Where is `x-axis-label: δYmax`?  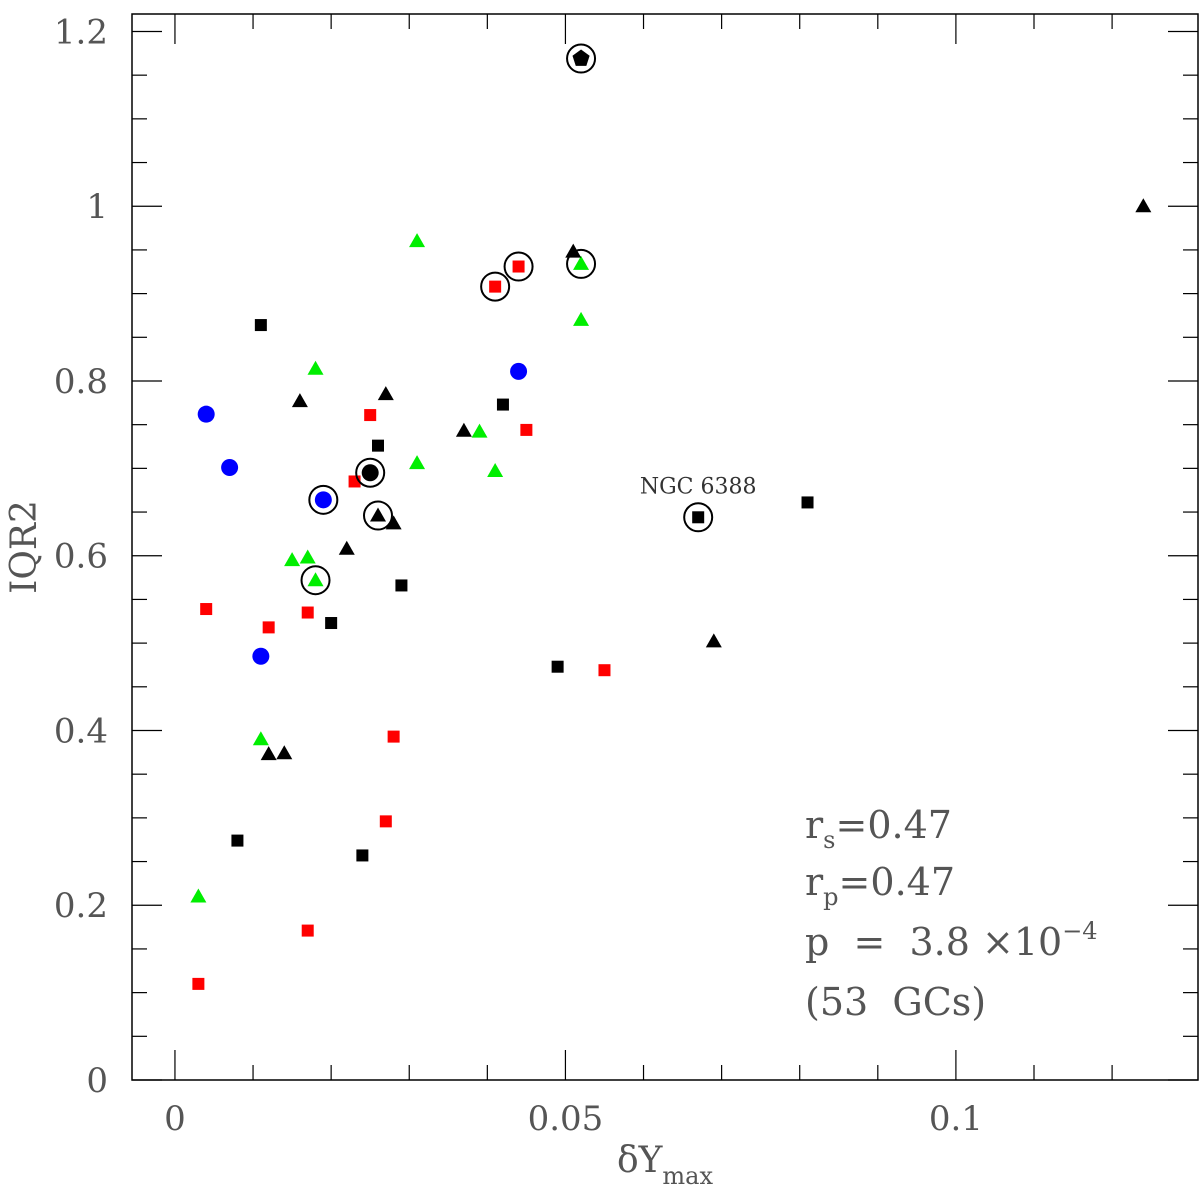 x-axis-label: δYmax is located at coordinates (665, 1165).